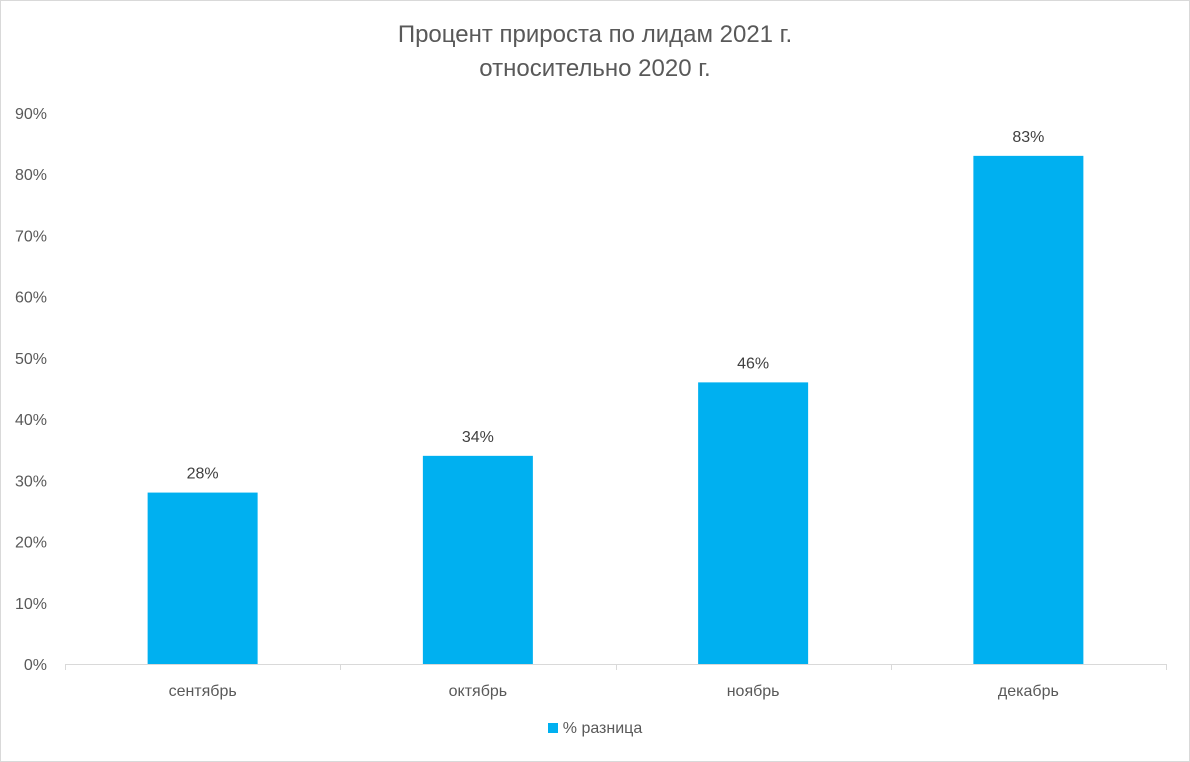  Describe the element at coordinates (753, 363) in the screenshot. I see `data-label: 46%` at that location.